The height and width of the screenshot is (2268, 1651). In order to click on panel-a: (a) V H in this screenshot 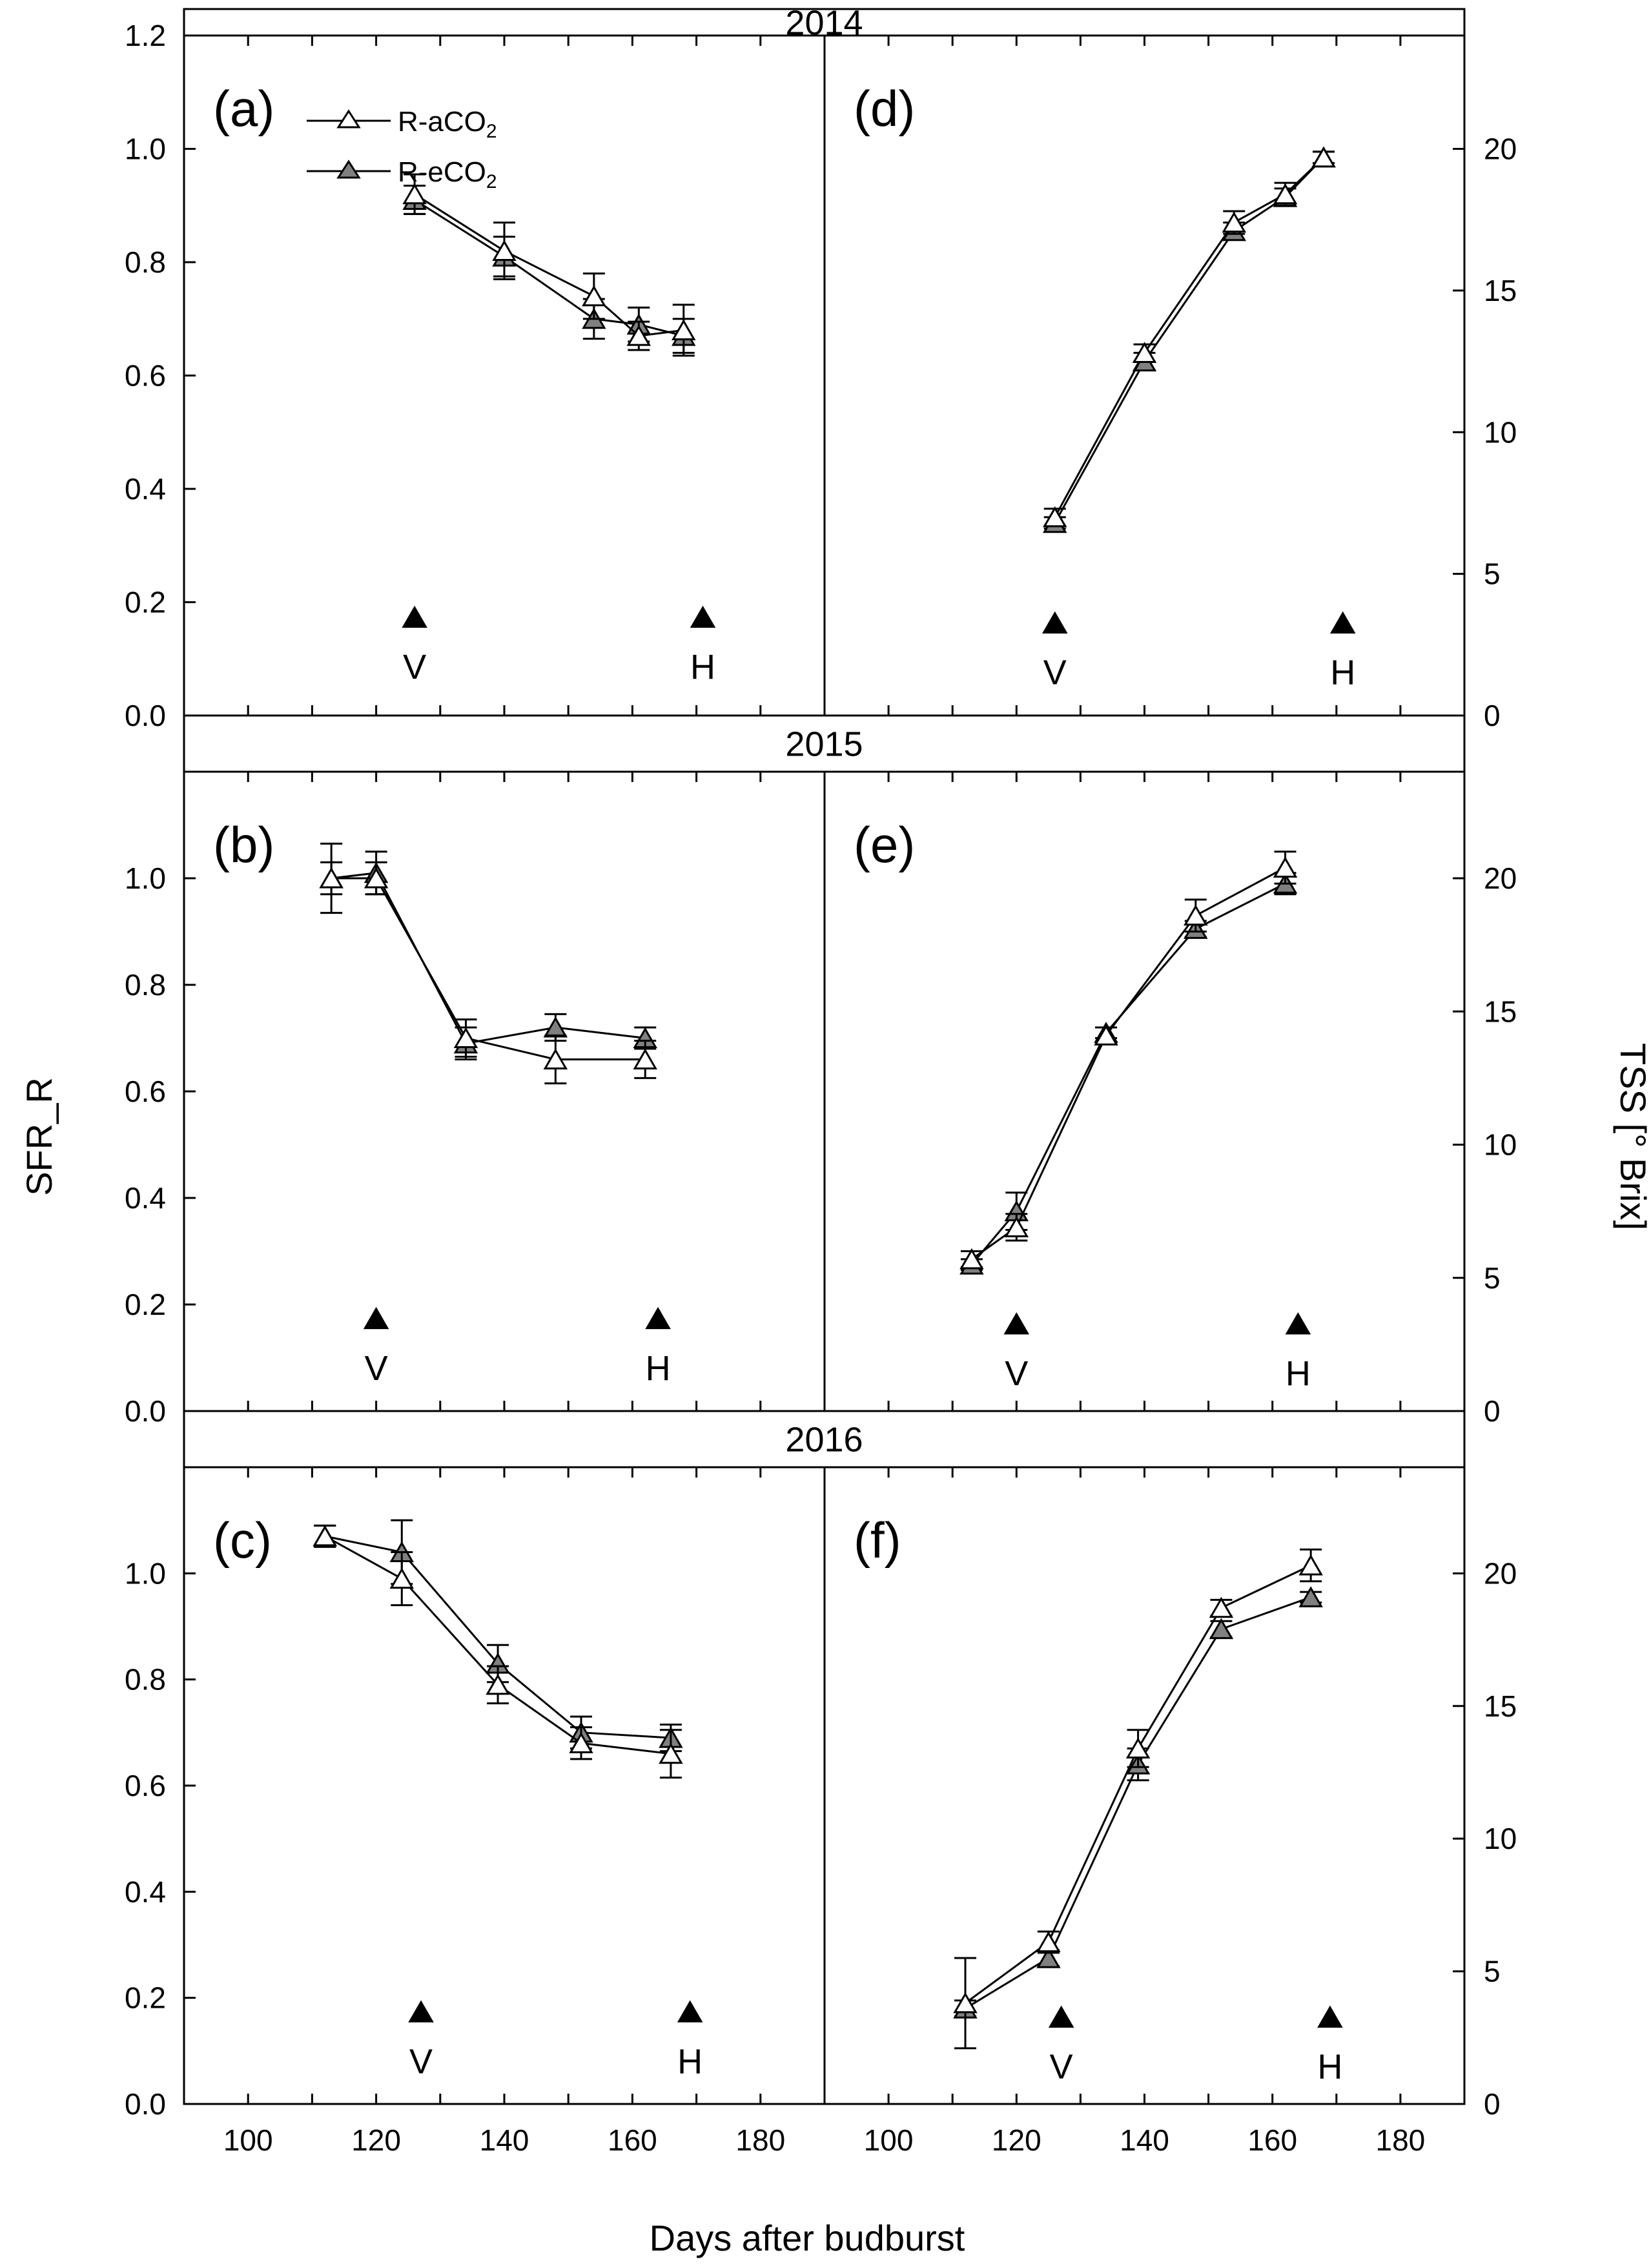, I will do `click(464, 383)`.